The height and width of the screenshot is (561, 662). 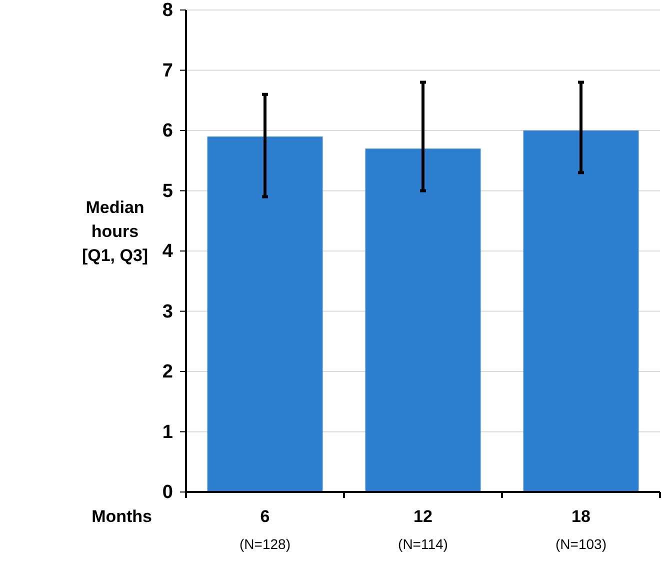 I want to click on y-tick-label: 6, so click(x=167, y=131).